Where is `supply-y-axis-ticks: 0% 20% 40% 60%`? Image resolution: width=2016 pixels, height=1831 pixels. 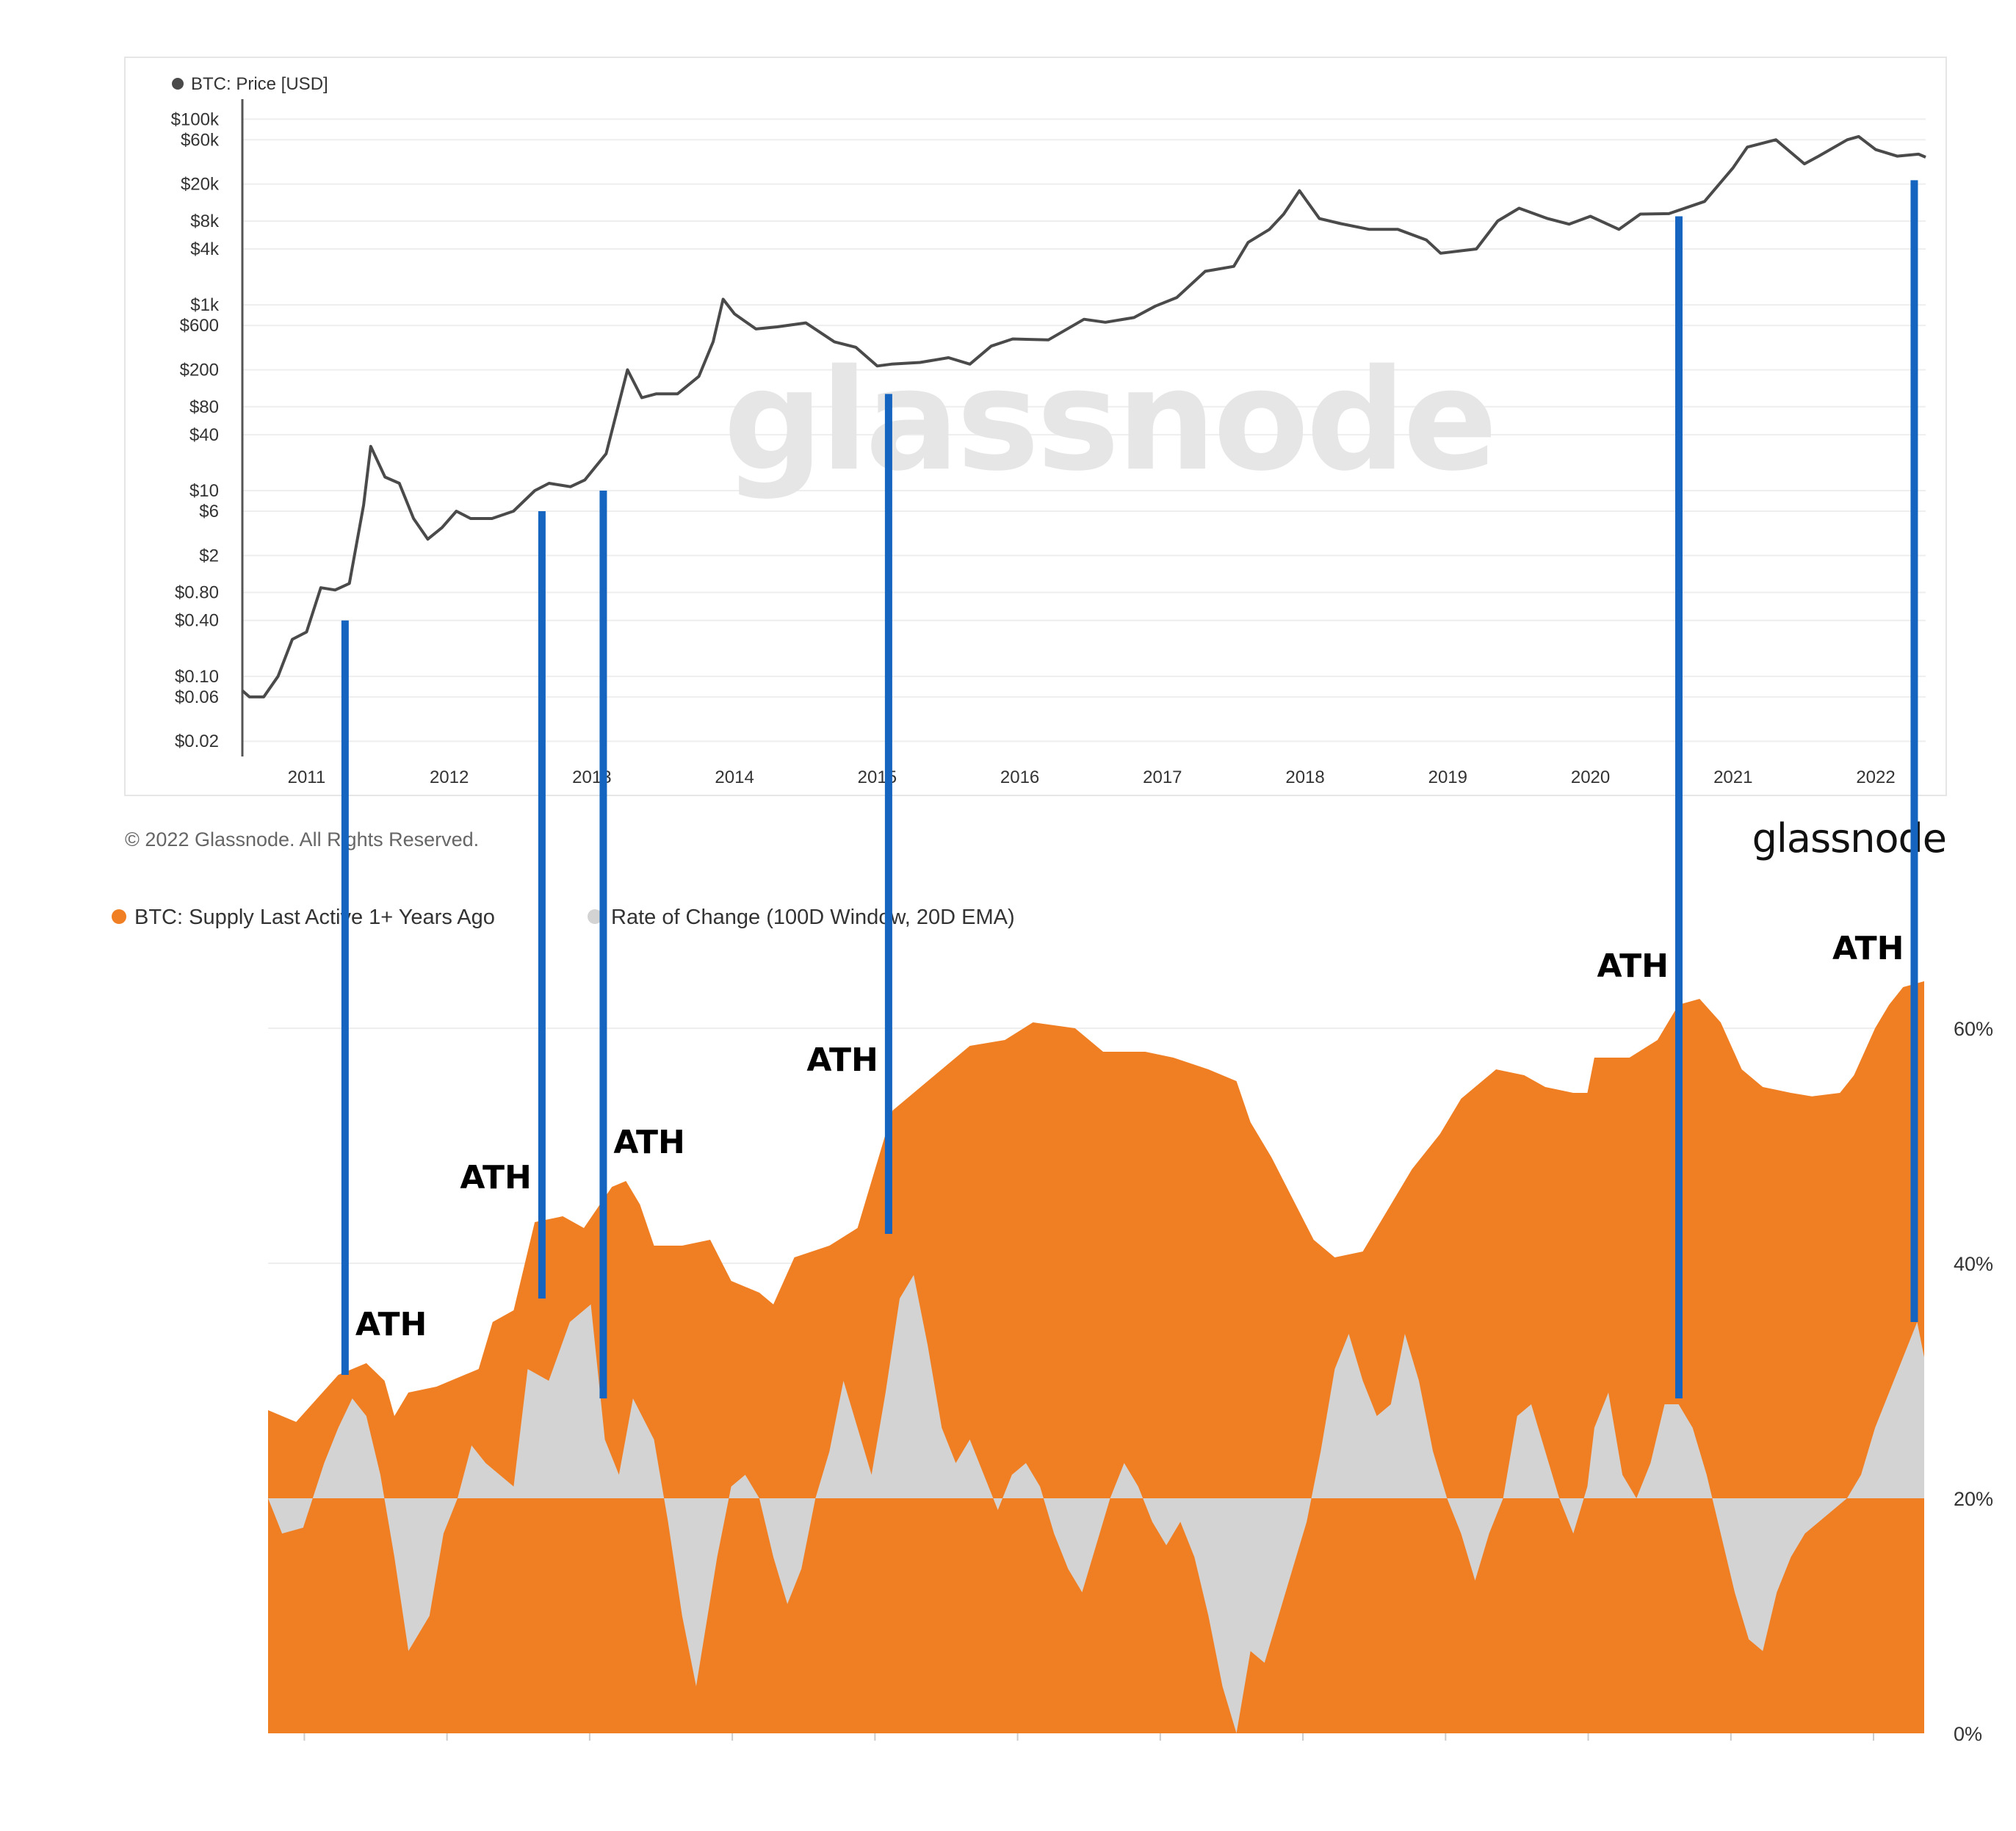 supply-y-axis-ticks: 0% 20% 40% 60% is located at coordinates (1973, 1381).